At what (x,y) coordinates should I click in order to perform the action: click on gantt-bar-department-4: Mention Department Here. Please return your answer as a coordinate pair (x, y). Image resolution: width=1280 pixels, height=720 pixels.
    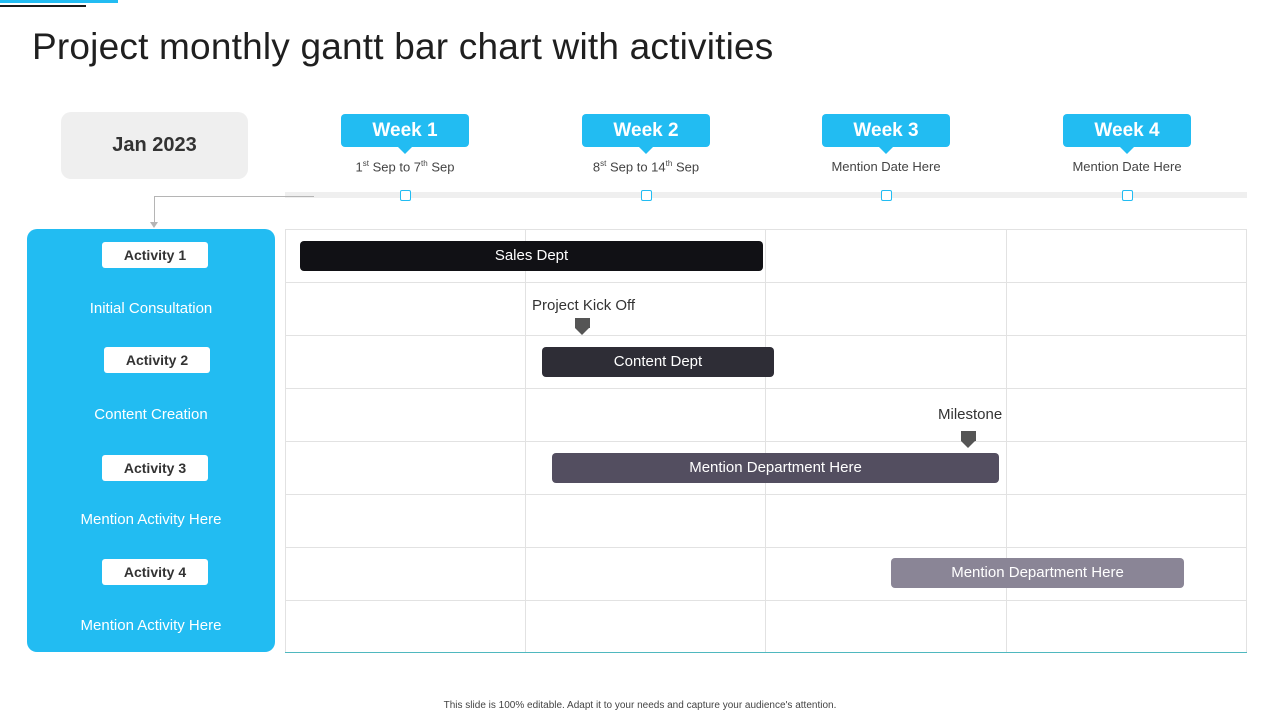
    Looking at the image, I should click on (1037, 573).